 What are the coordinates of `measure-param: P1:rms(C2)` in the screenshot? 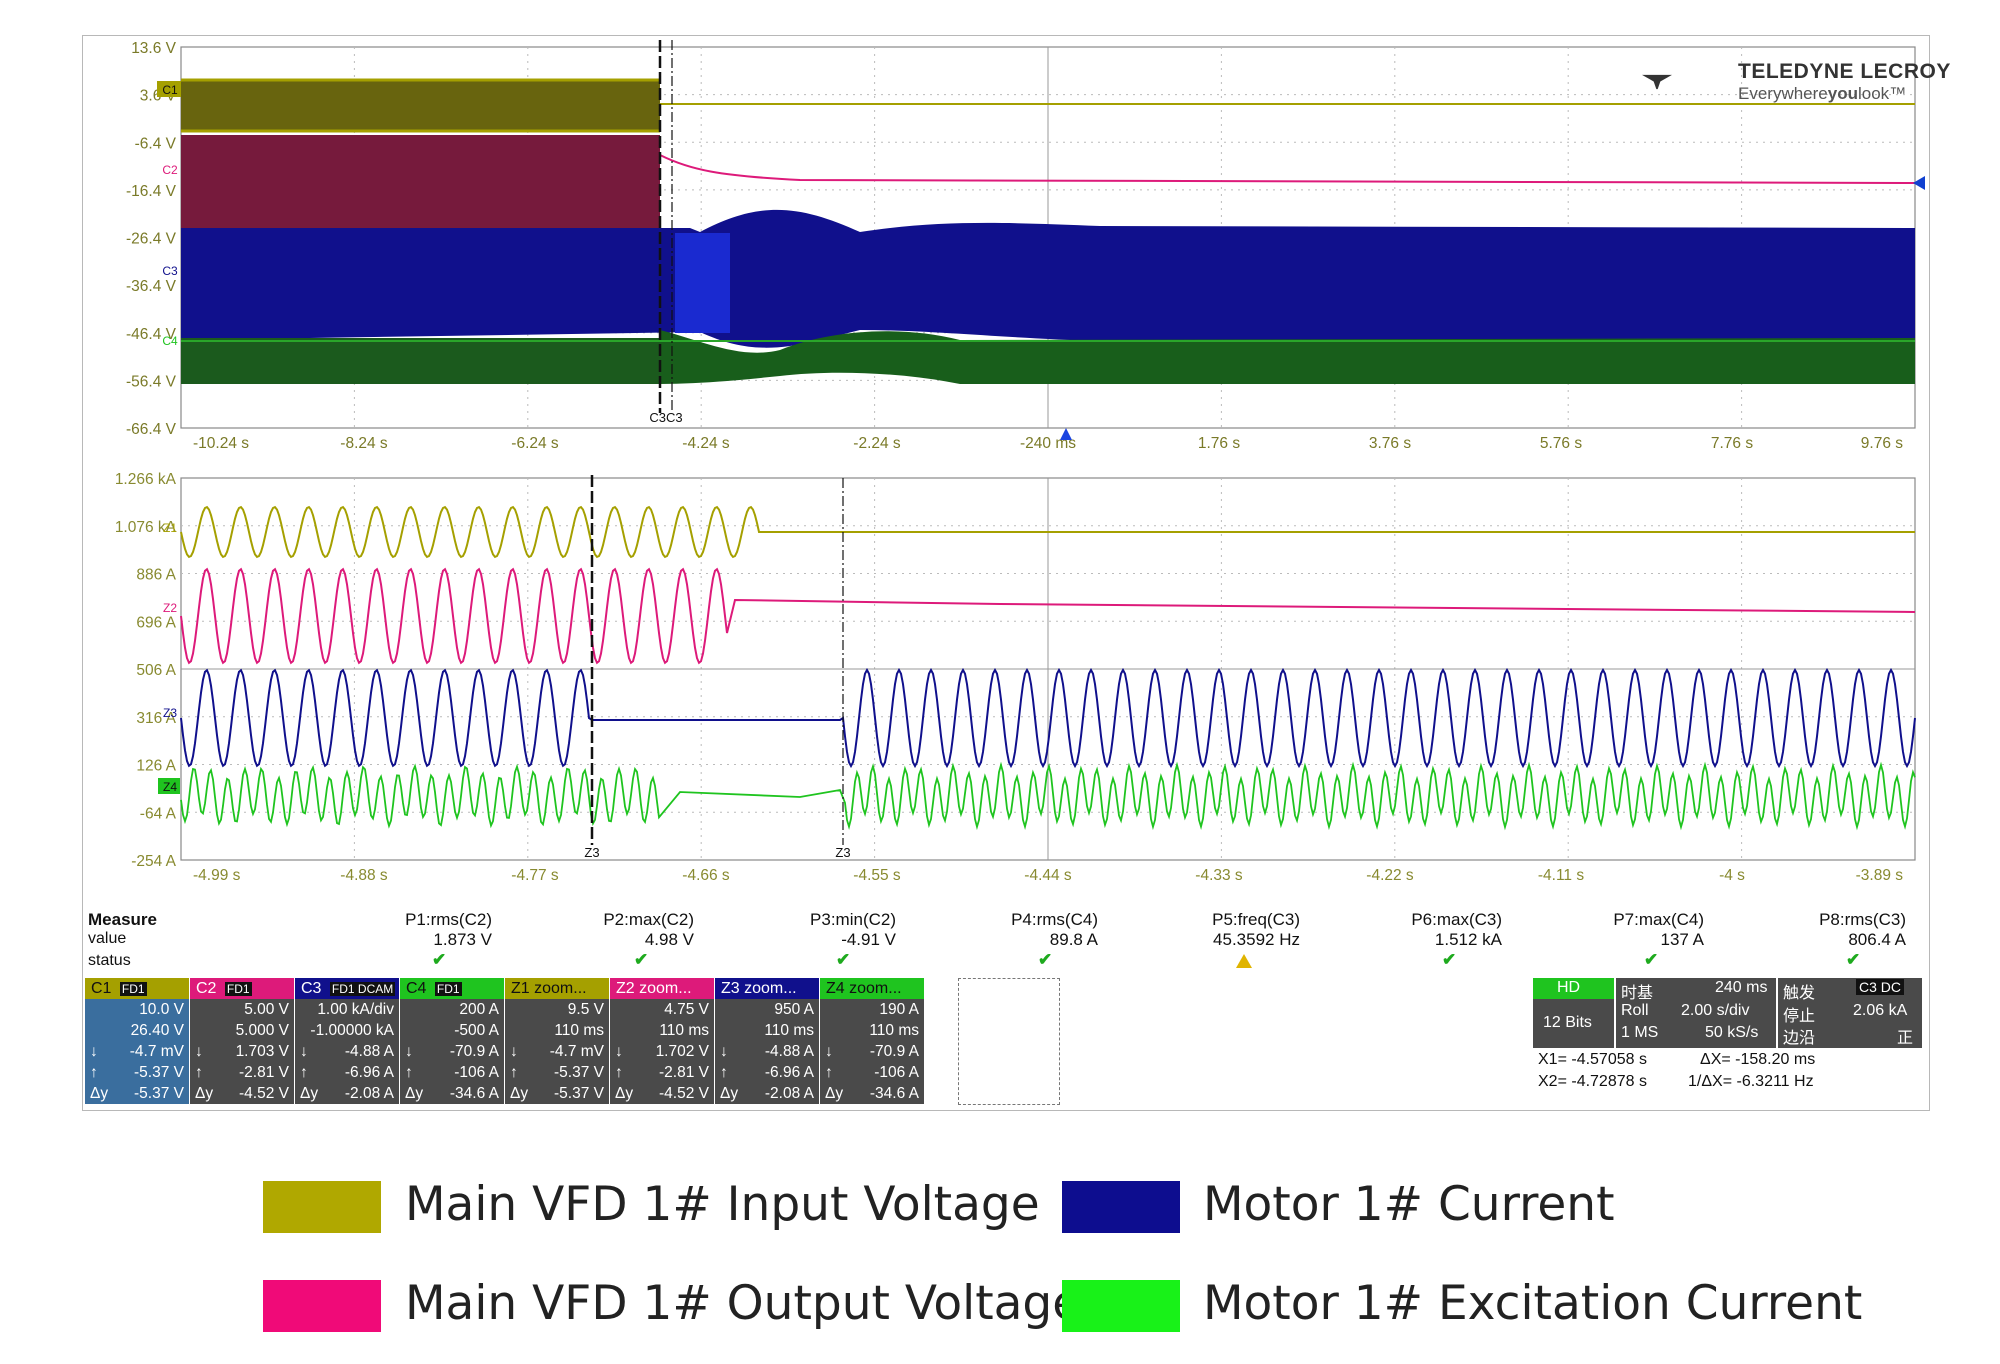 It's located at (448, 919).